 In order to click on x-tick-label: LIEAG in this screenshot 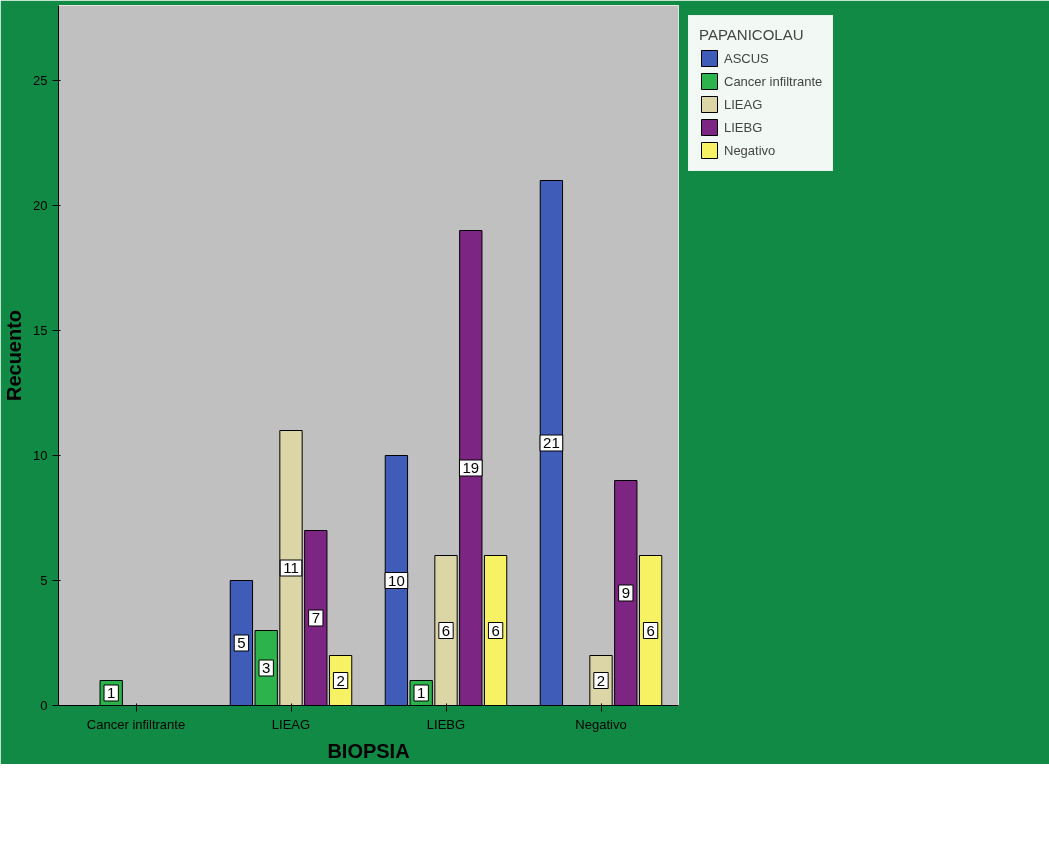, I will do `click(291, 724)`.